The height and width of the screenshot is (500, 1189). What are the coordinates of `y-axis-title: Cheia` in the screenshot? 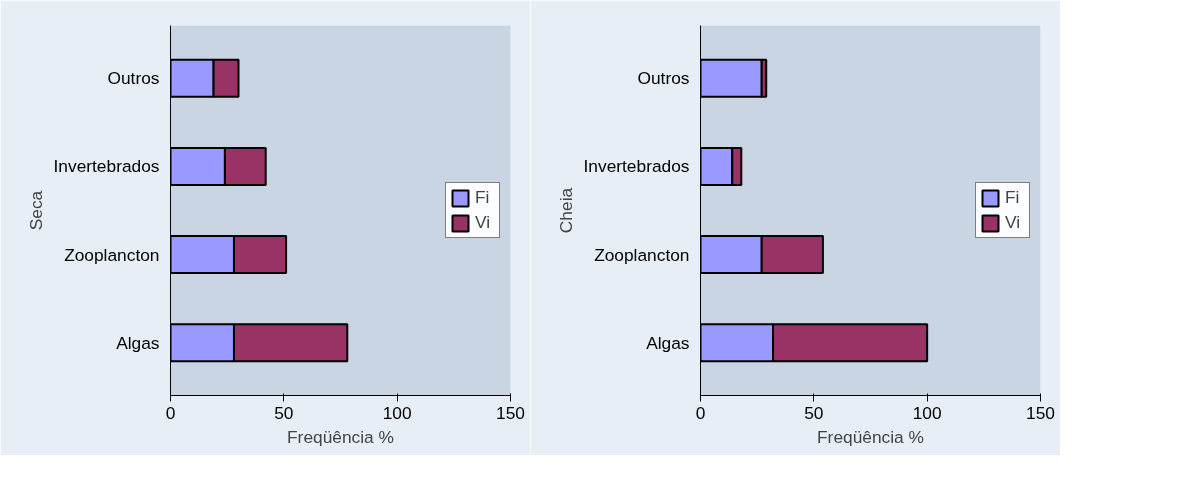 It's located at (565, 210).